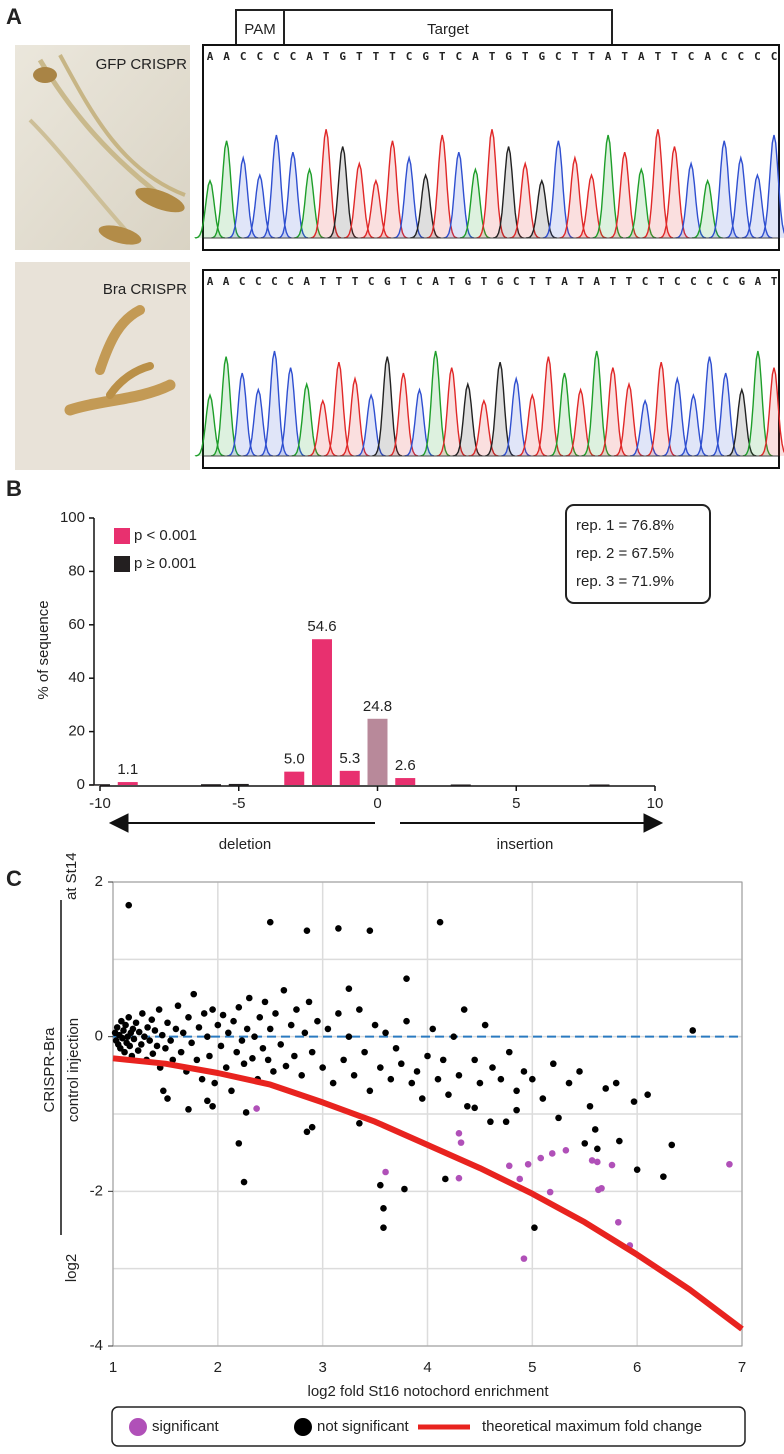 The image size is (784, 1454). Describe the element at coordinates (491, 369) in the screenshot. I see `chromatogram-frame` at that location.